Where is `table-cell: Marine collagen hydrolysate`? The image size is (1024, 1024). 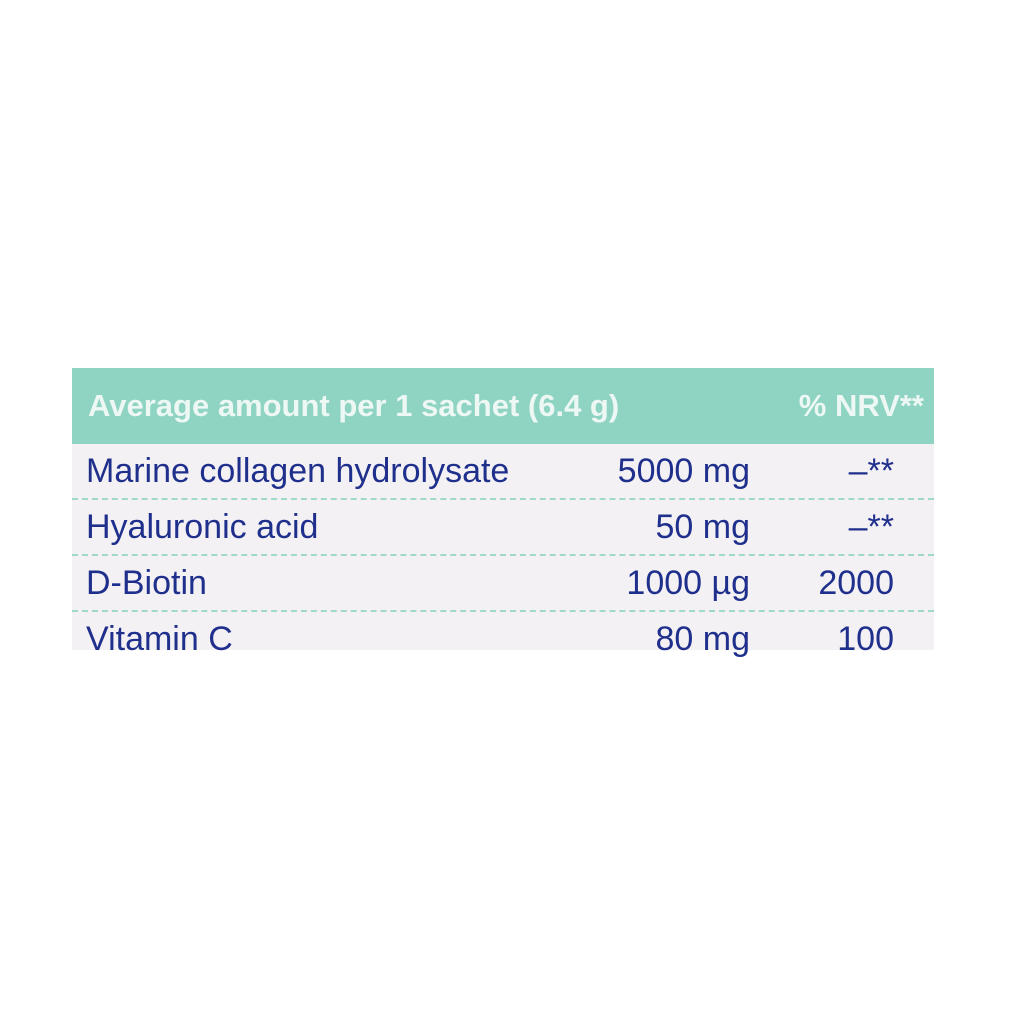 table-cell: Marine collagen hydrolysate is located at coordinates (298, 471).